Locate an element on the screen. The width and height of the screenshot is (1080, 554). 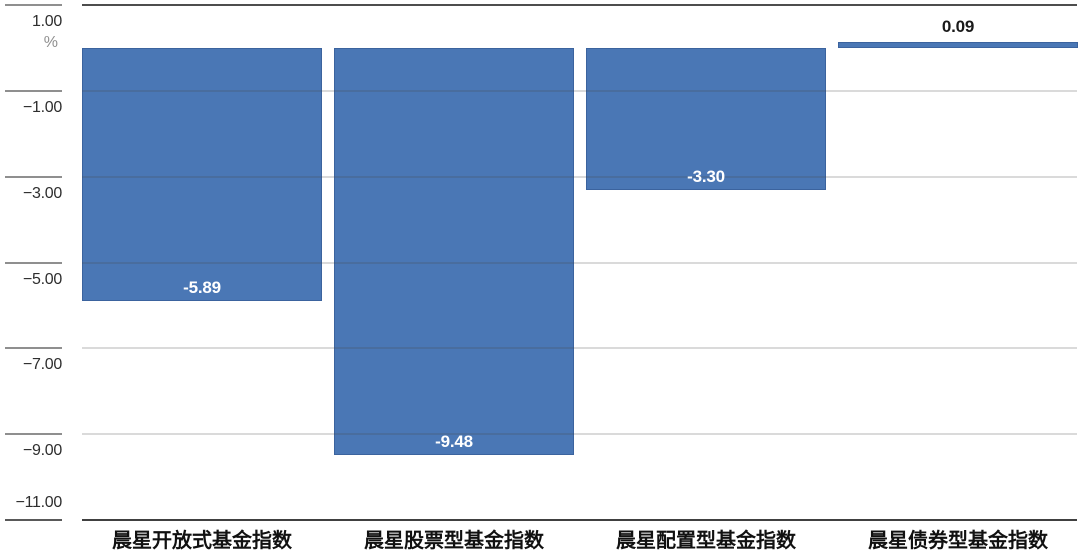
x-category-label: 晨星开放式基金指数 is located at coordinates (202, 541).